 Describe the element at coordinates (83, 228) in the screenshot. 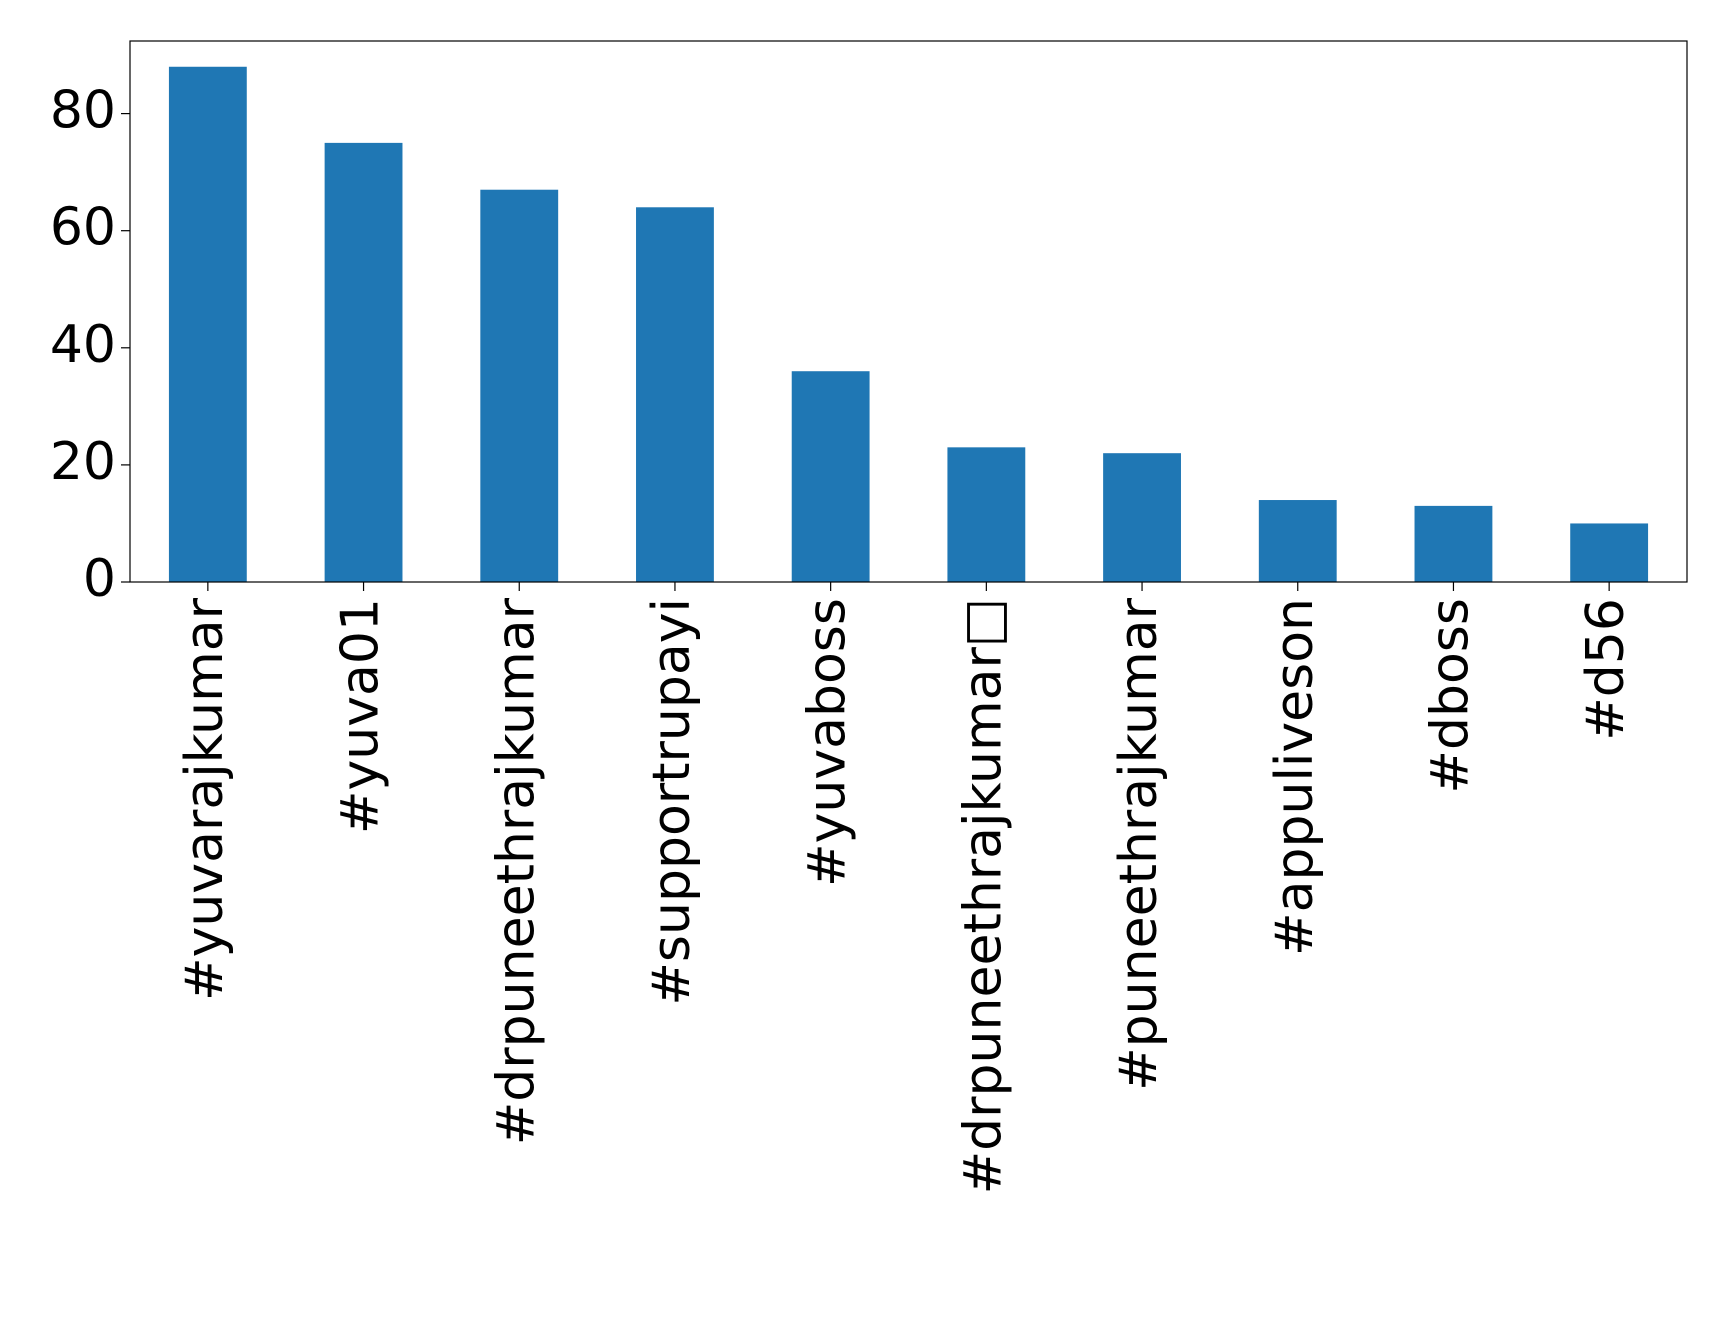

I see `y-tick-label: 60` at that location.